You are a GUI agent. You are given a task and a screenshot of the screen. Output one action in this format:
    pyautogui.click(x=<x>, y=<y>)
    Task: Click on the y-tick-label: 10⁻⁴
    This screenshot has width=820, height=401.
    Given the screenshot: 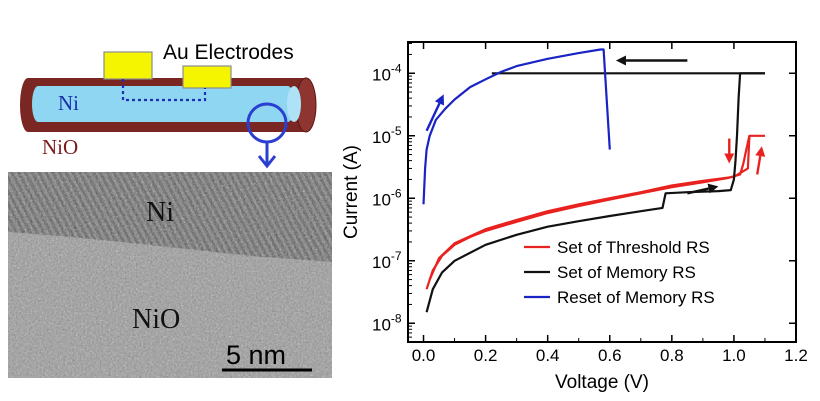 What is the action you would take?
    pyautogui.click(x=387, y=72)
    